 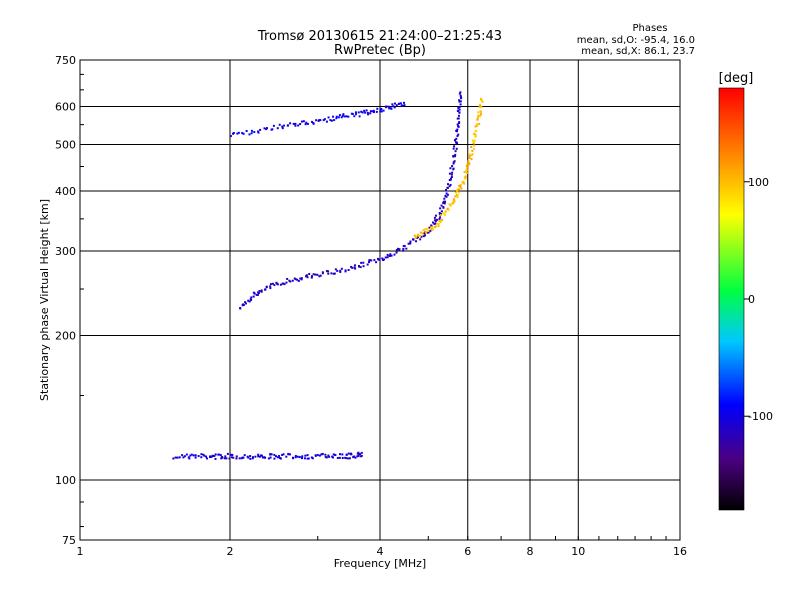 What do you see at coordinates (44, 300) in the screenshot?
I see `y-axis-label: Stationary phase Virtual Height [km]` at bounding box center [44, 300].